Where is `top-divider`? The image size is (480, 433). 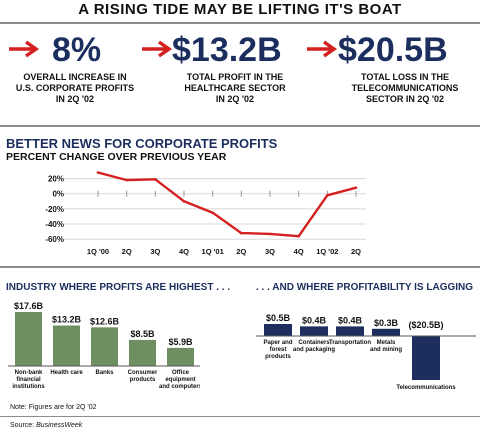
top-divider is located at coordinates (240, 23).